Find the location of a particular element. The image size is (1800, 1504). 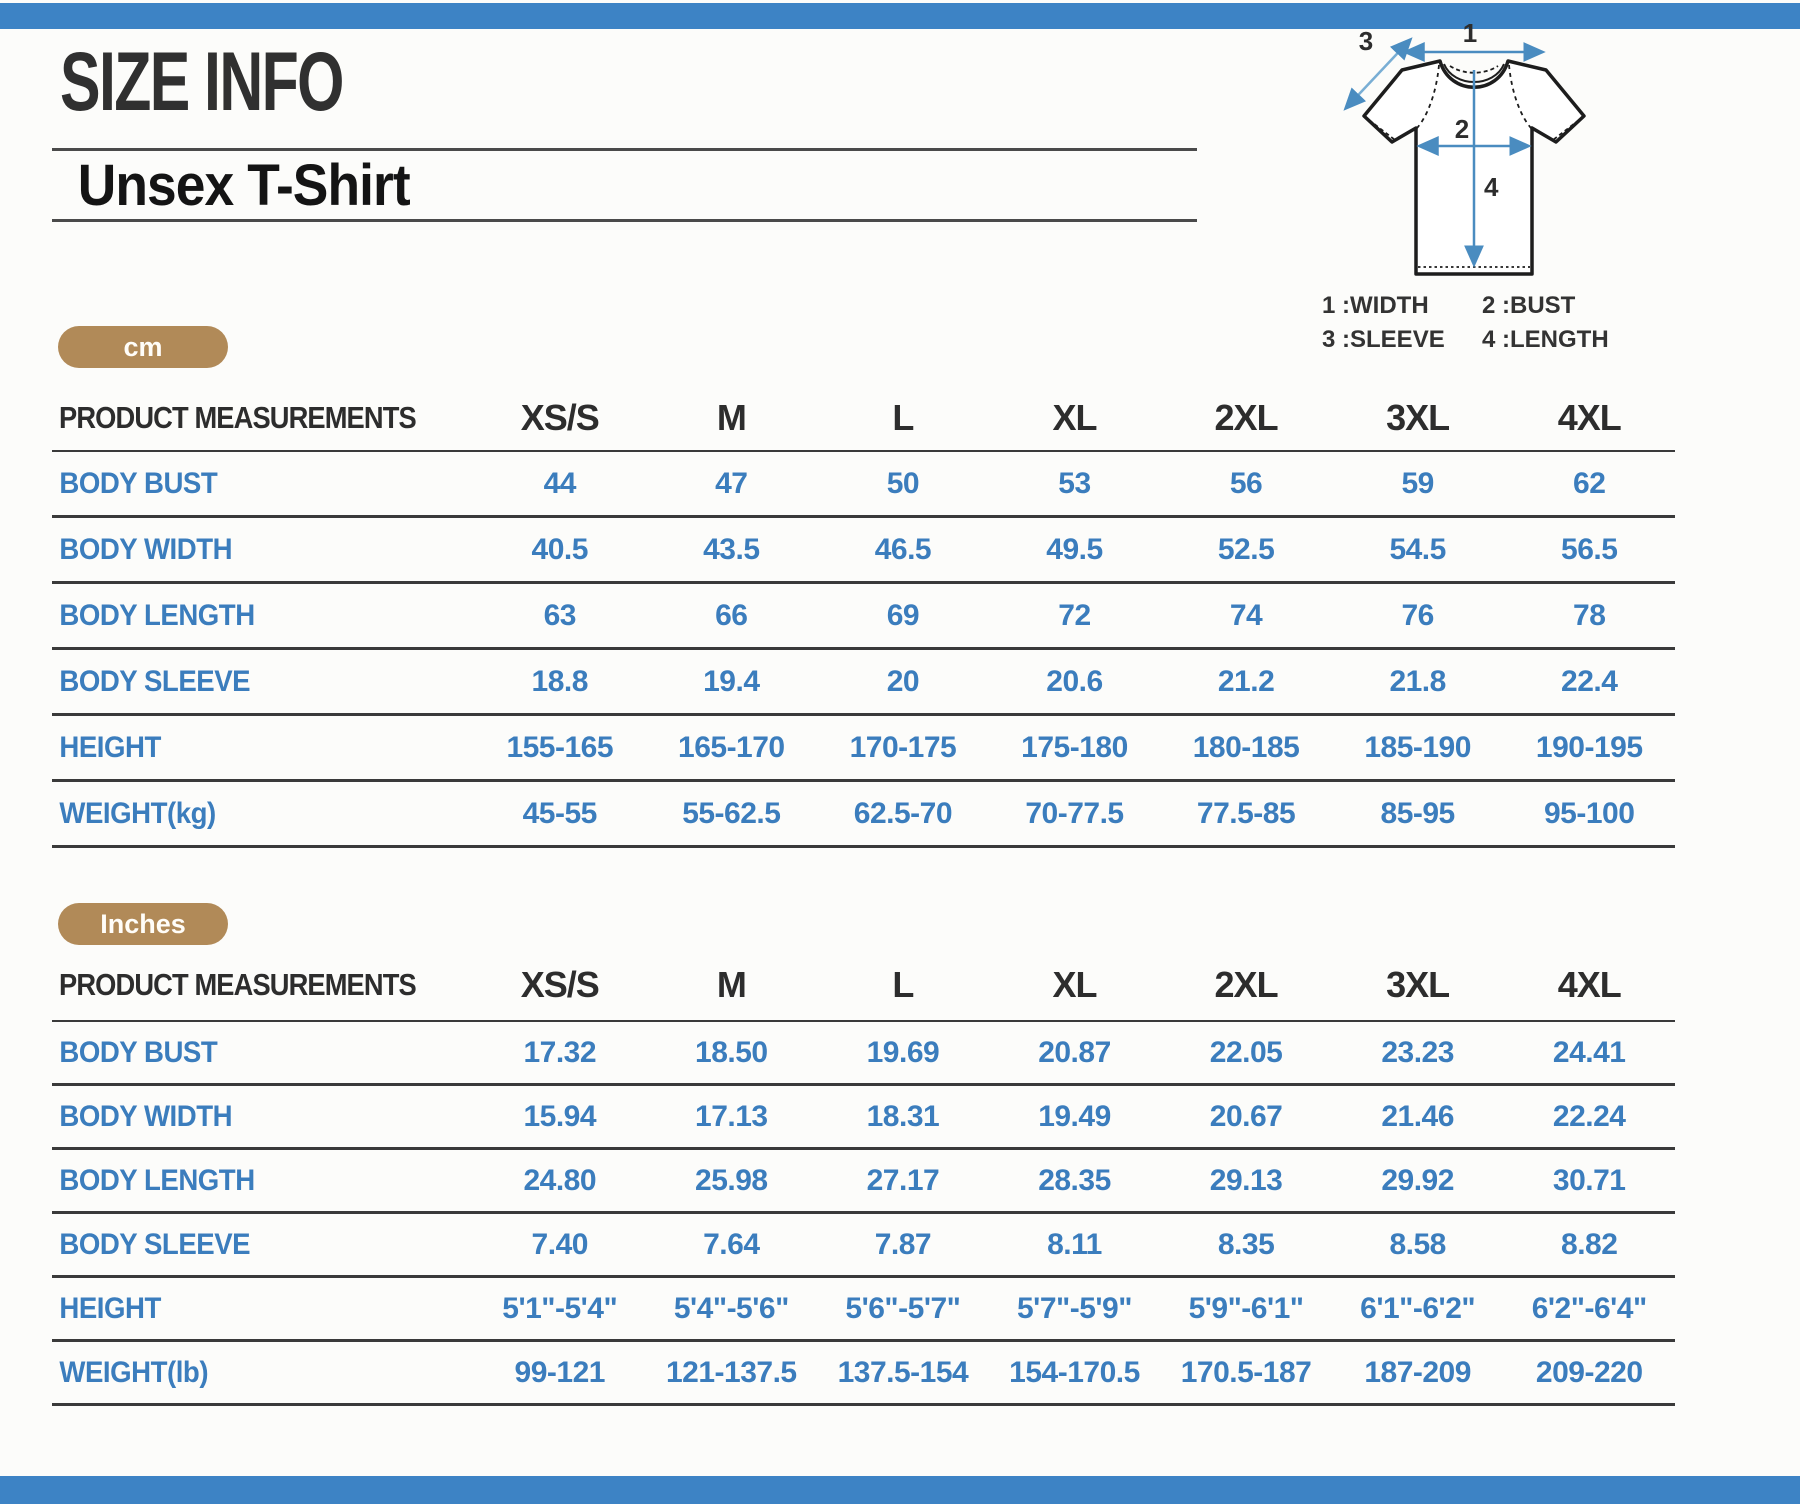

measurement-value: 154-170.5 is located at coordinates (1074, 1372).